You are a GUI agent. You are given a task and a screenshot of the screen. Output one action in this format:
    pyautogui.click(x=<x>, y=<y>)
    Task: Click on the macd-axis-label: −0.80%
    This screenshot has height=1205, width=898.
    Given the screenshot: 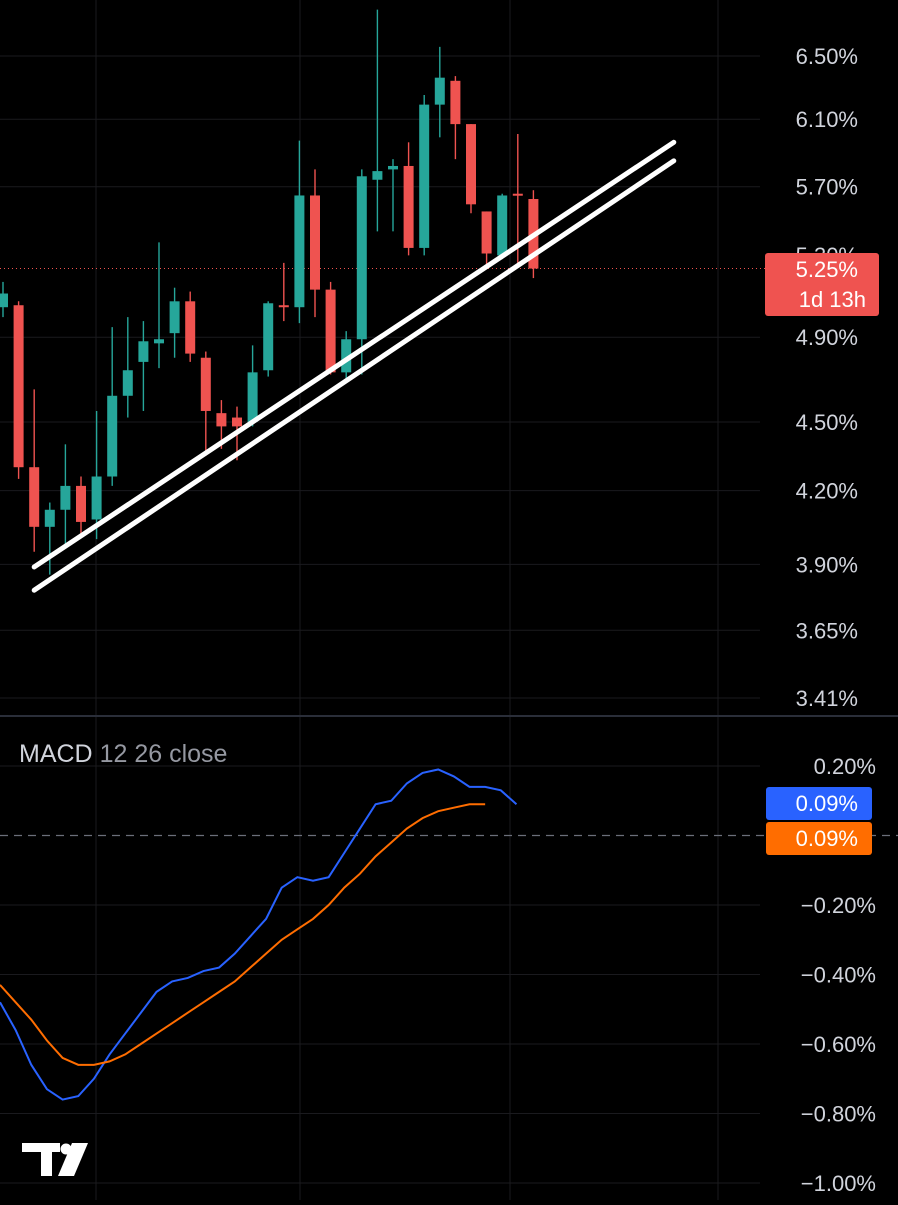 What is the action you would take?
    pyautogui.click(x=838, y=1114)
    